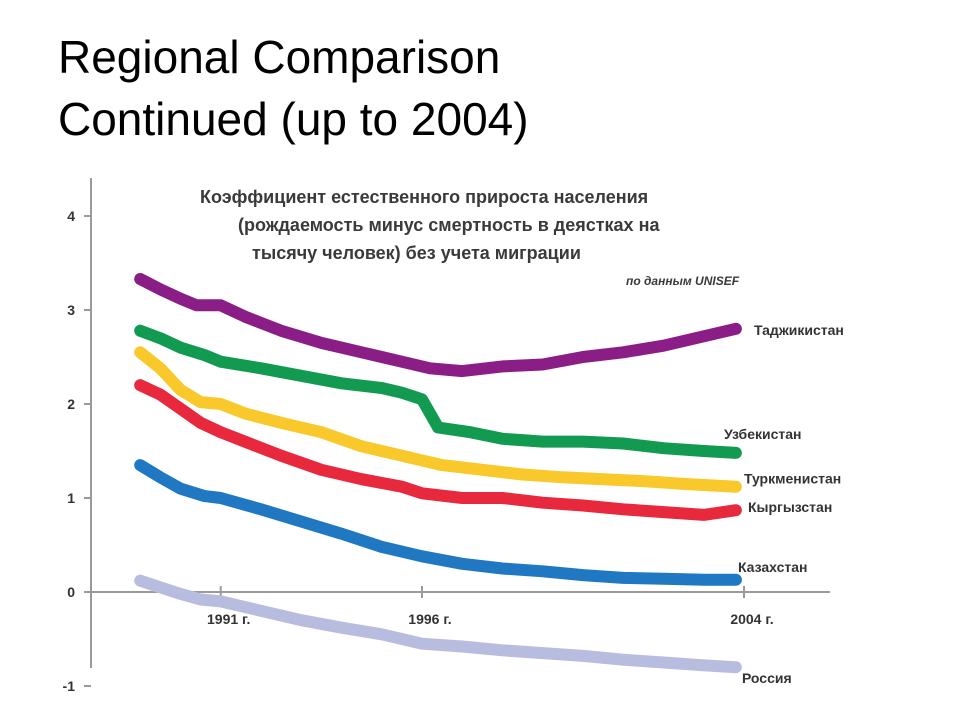 The image size is (960, 720). Describe the element at coordinates (683, 281) in the screenshot. I see `chart-source-note: по данным UNISEF` at that location.